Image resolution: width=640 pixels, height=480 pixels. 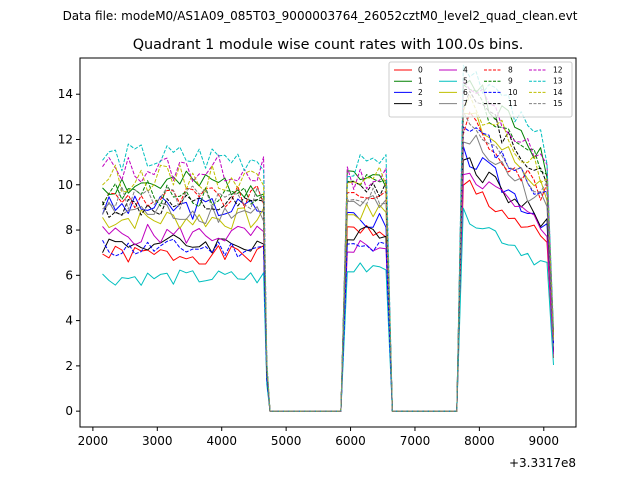 I want to click on x-tick-label: 3000, so click(x=157, y=441).